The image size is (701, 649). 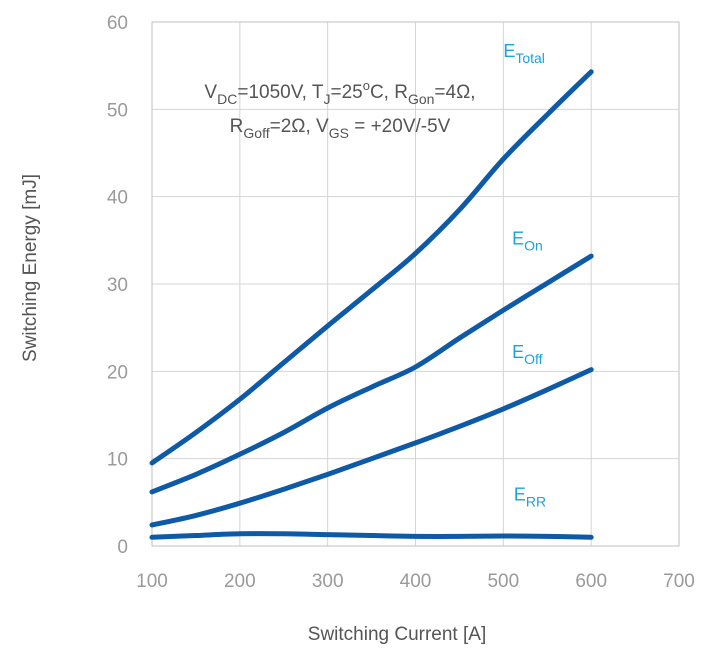 I want to click on annotation-line-1: VDC=1050V, TJ=25oC, RGon=4Ω,, so click(x=339, y=92).